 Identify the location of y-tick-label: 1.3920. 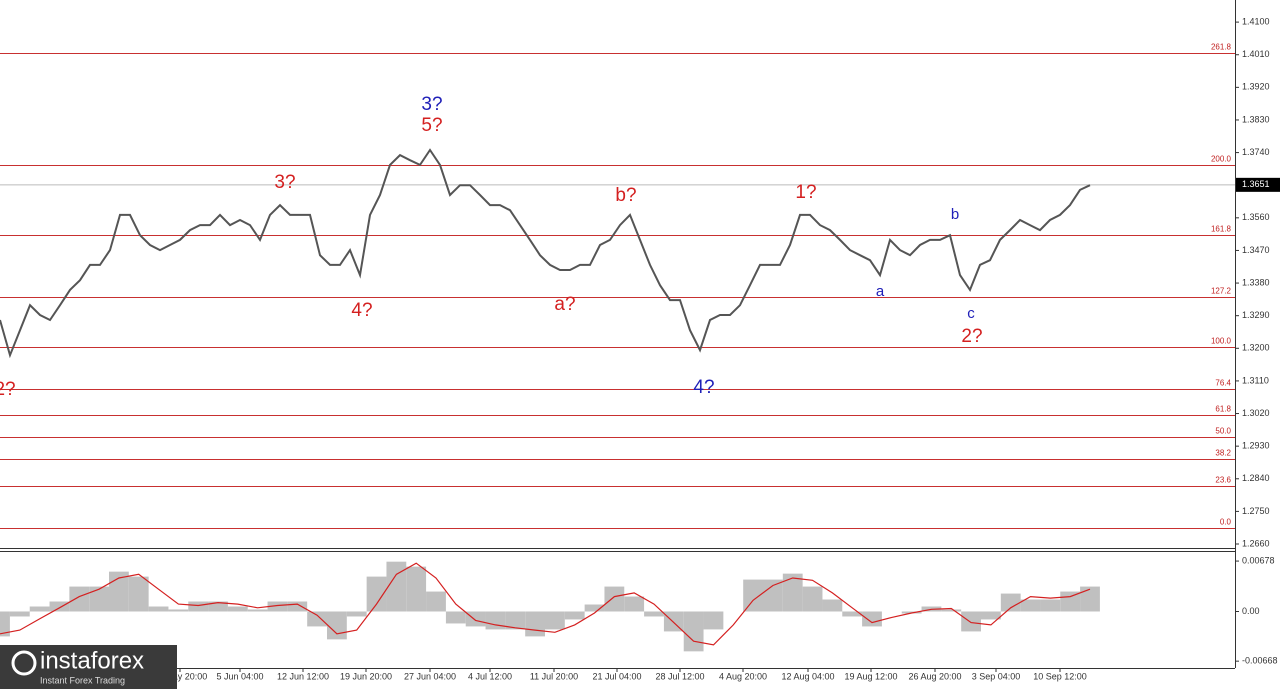
(1256, 87).